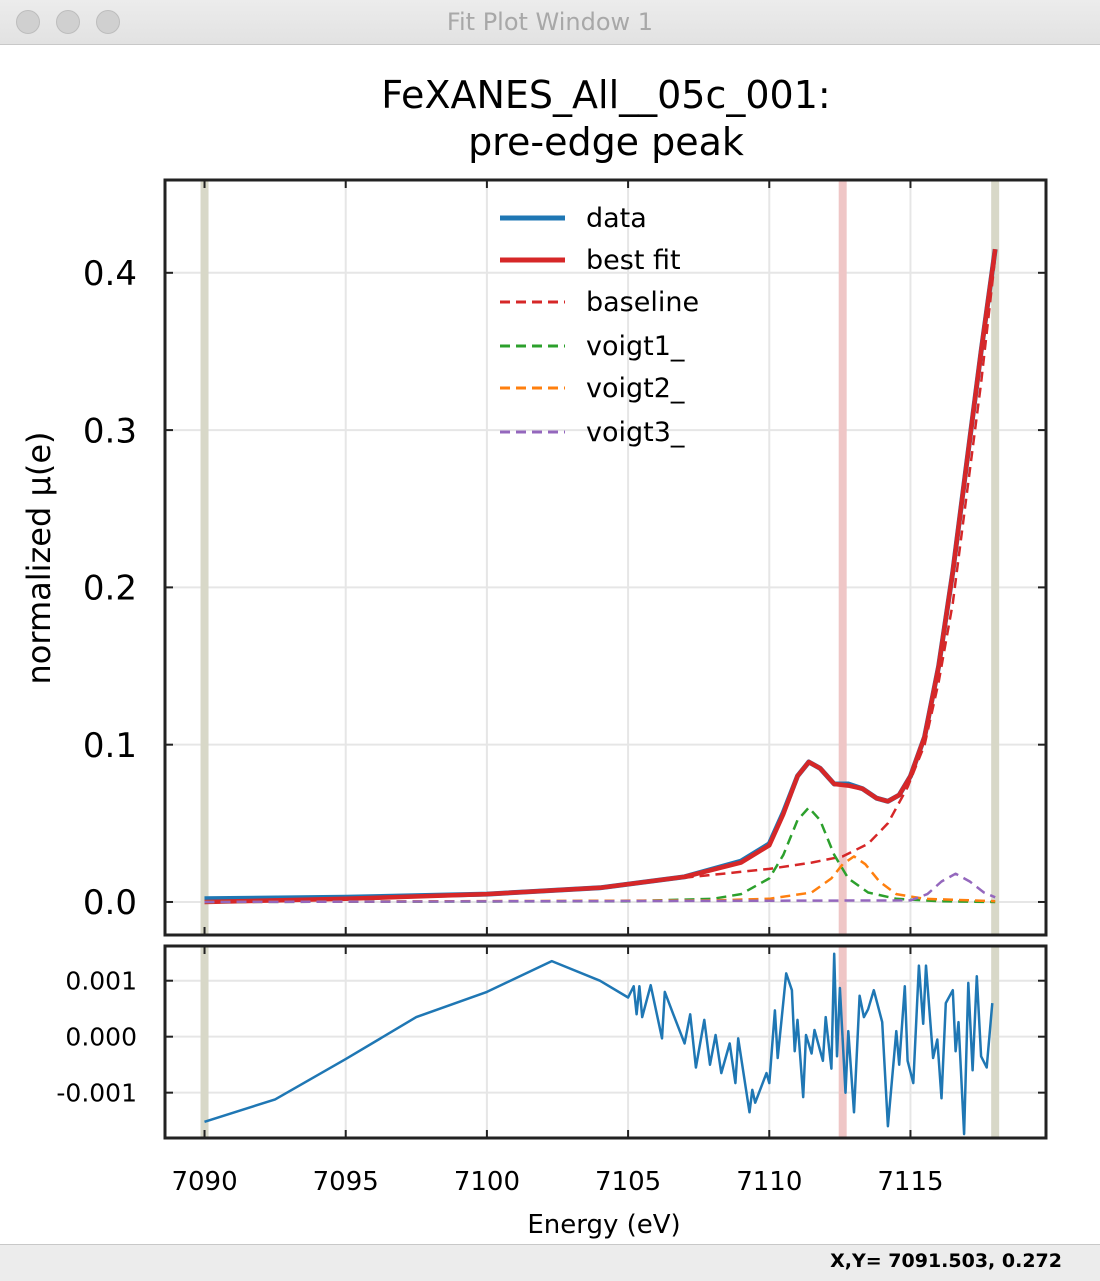 Image resolution: width=1100 pixels, height=1281 pixels. Describe the element at coordinates (110, 746) in the screenshot. I see `y-tick-label: 0.1` at that location.